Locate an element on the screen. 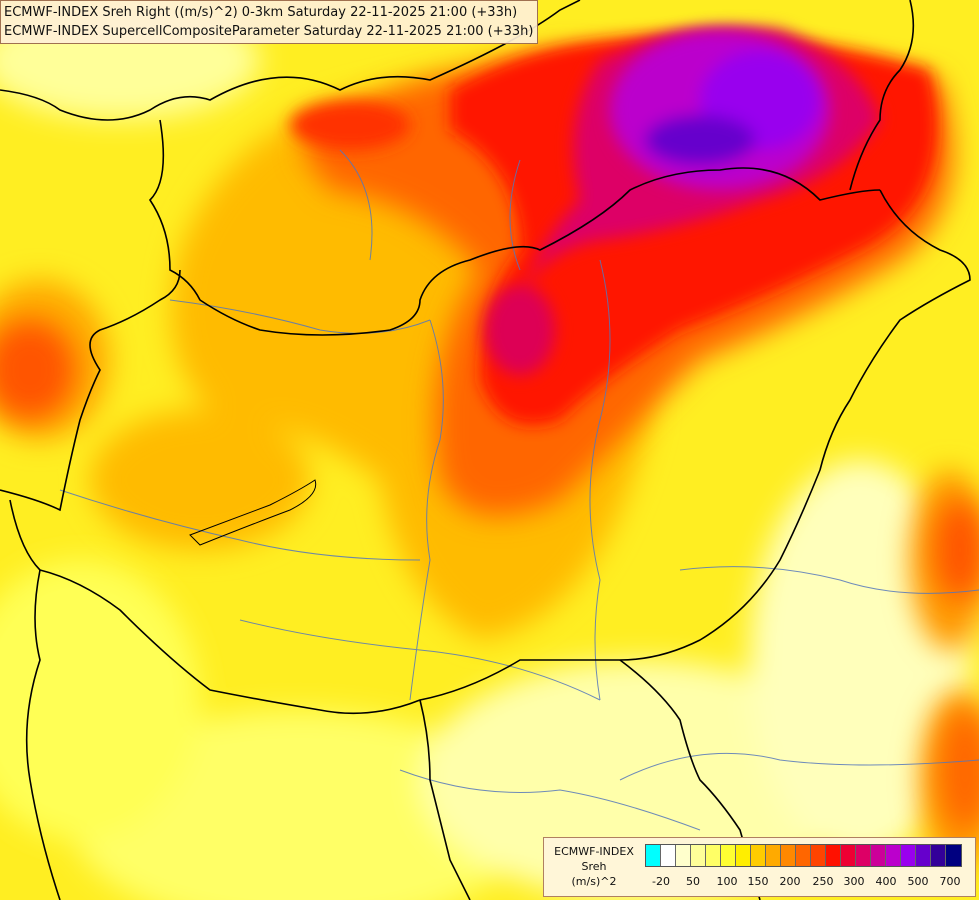 The width and height of the screenshot is (979, 900). lake-balaton is located at coordinates (253, 512).